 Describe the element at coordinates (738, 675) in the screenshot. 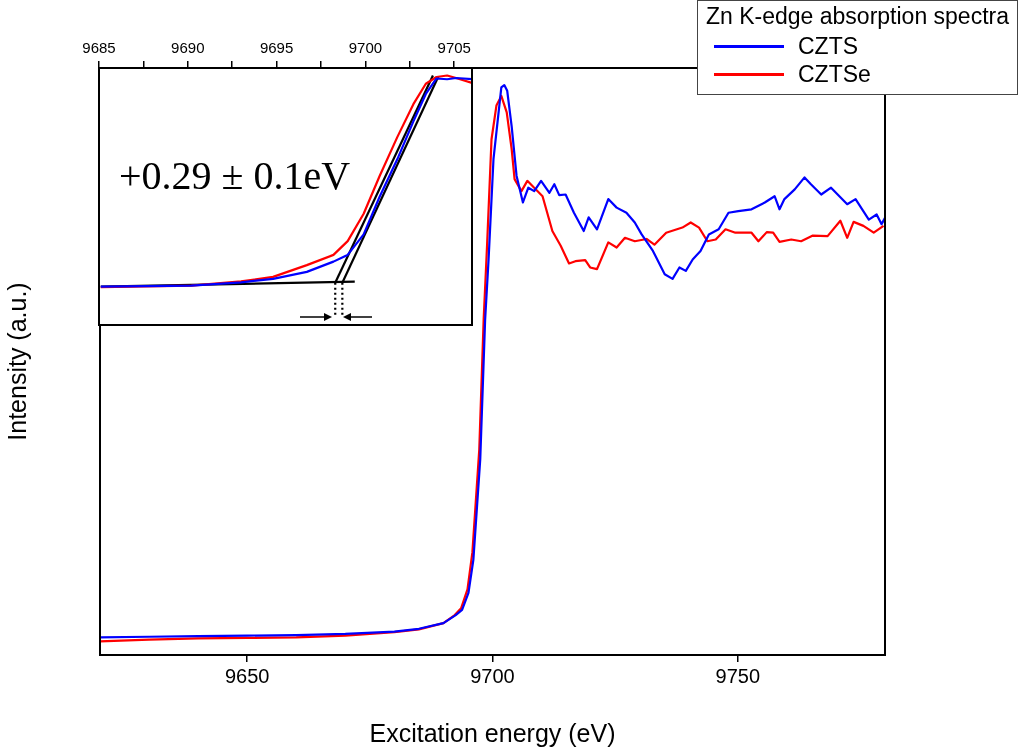

I see `x-tick-label: 9750` at that location.